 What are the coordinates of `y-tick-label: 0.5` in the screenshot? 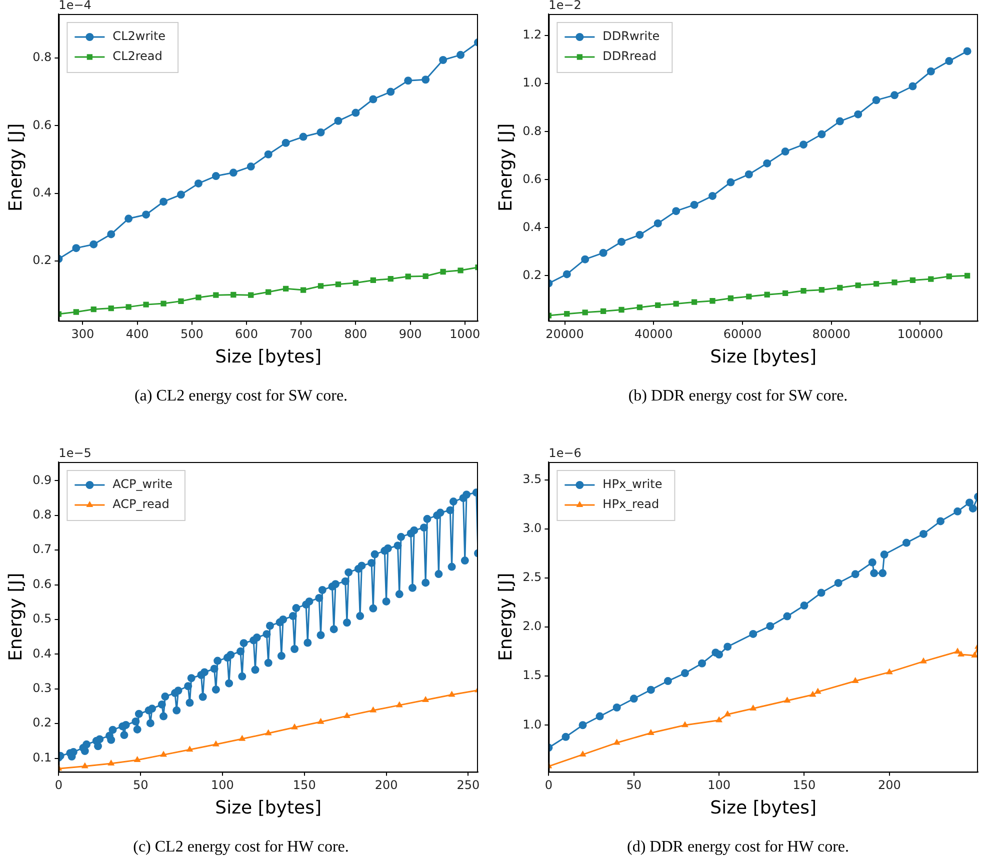 It's located at (42, 619).